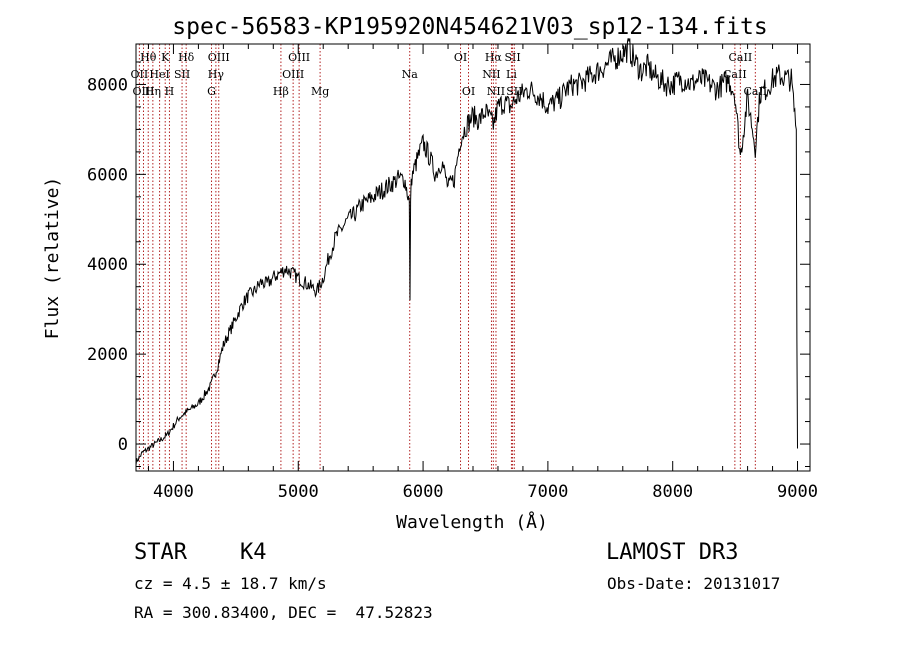 The image size is (900, 649). I want to click on y-tick-label: 6000, so click(107, 175).